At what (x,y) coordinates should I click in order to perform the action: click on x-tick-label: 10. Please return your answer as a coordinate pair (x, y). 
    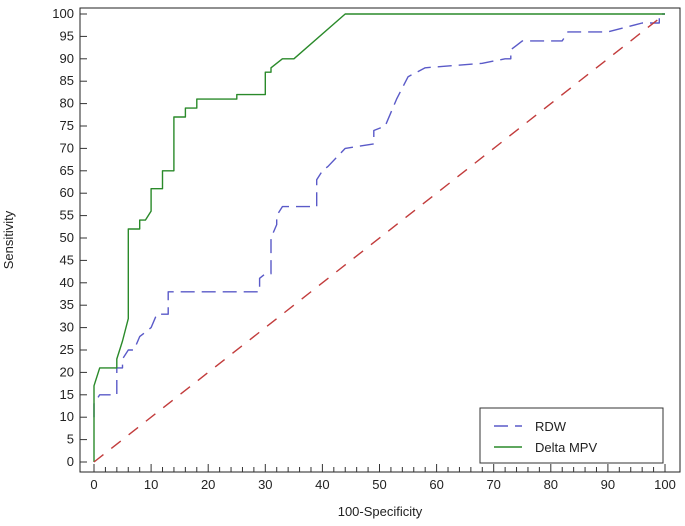
    Looking at the image, I should click on (151, 484).